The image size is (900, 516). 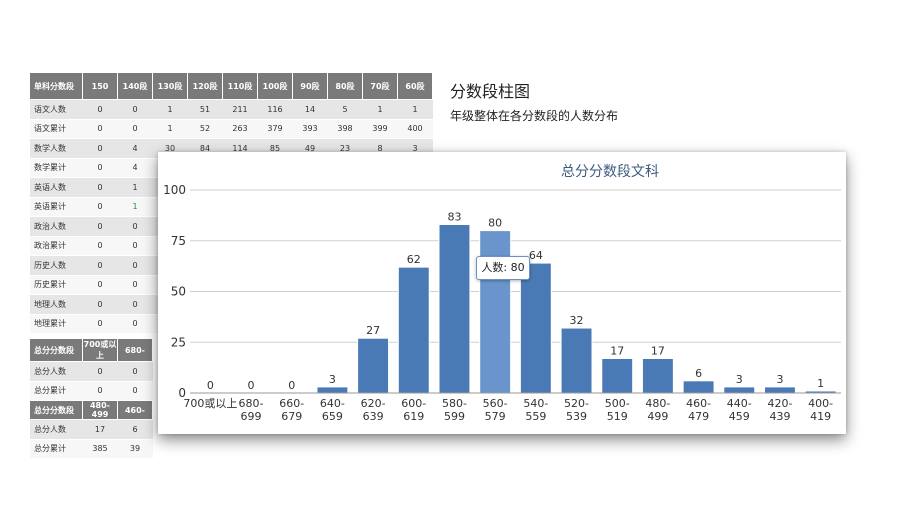 What do you see at coordinates (415, 129) in the screenshot?
I see `table-cell: 400` at bounding box center [415, 129].